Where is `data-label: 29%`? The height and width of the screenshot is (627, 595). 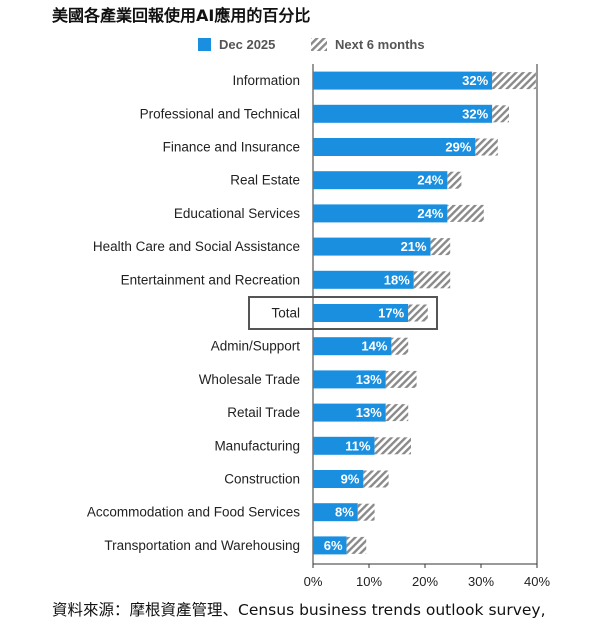
data-label: 29% is located at coordinates (458, 147).